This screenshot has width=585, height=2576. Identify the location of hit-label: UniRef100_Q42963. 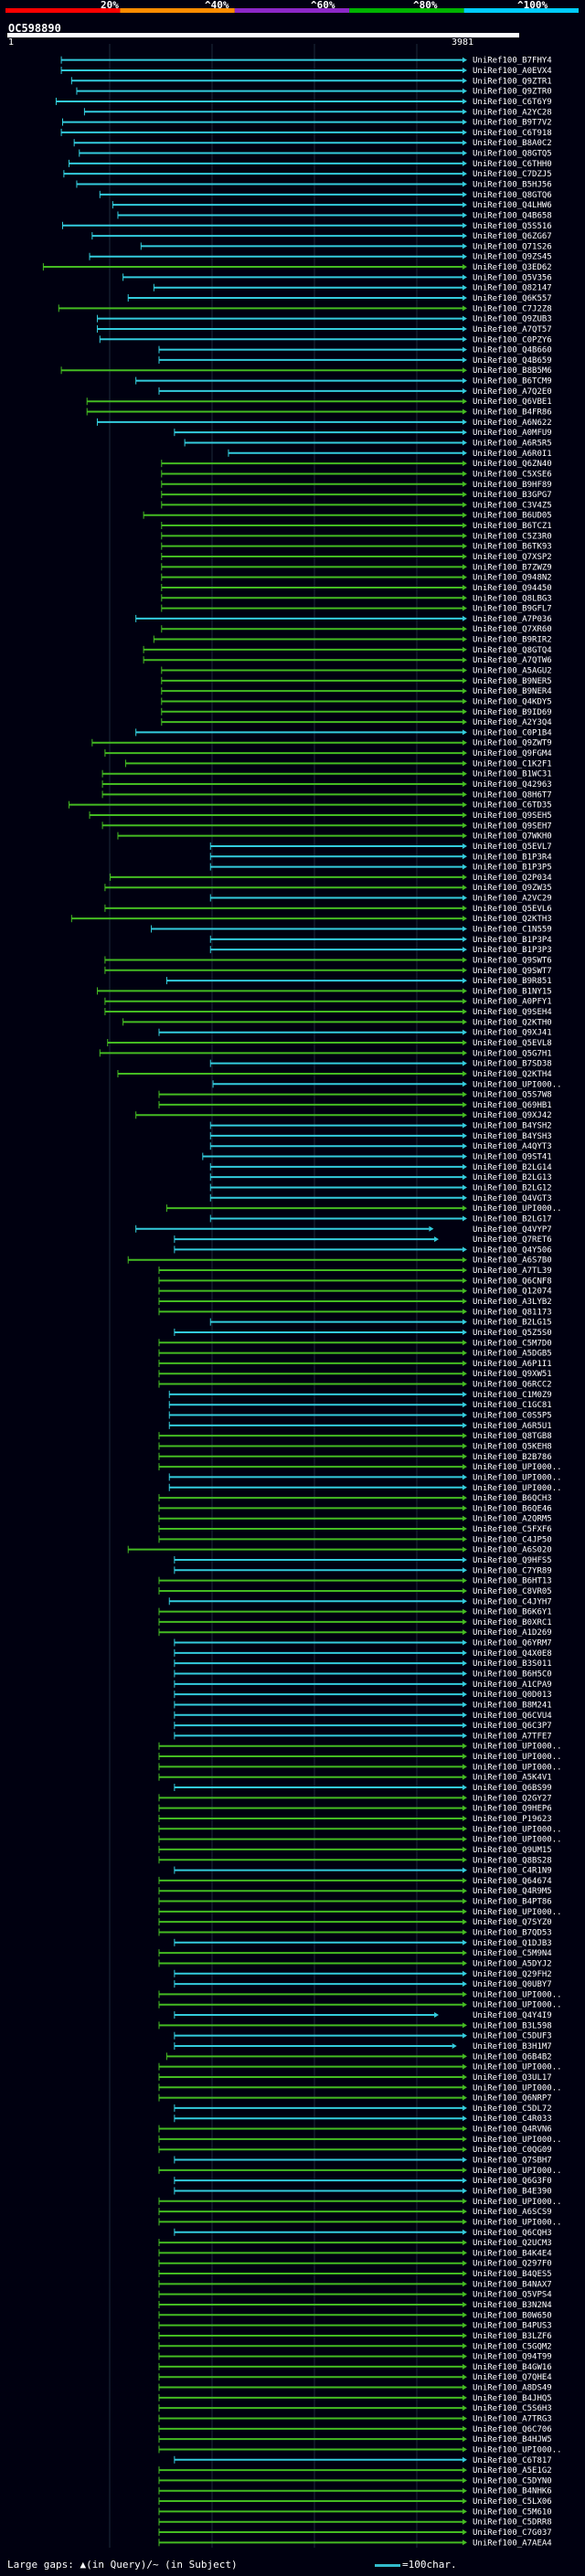
(512, 785).